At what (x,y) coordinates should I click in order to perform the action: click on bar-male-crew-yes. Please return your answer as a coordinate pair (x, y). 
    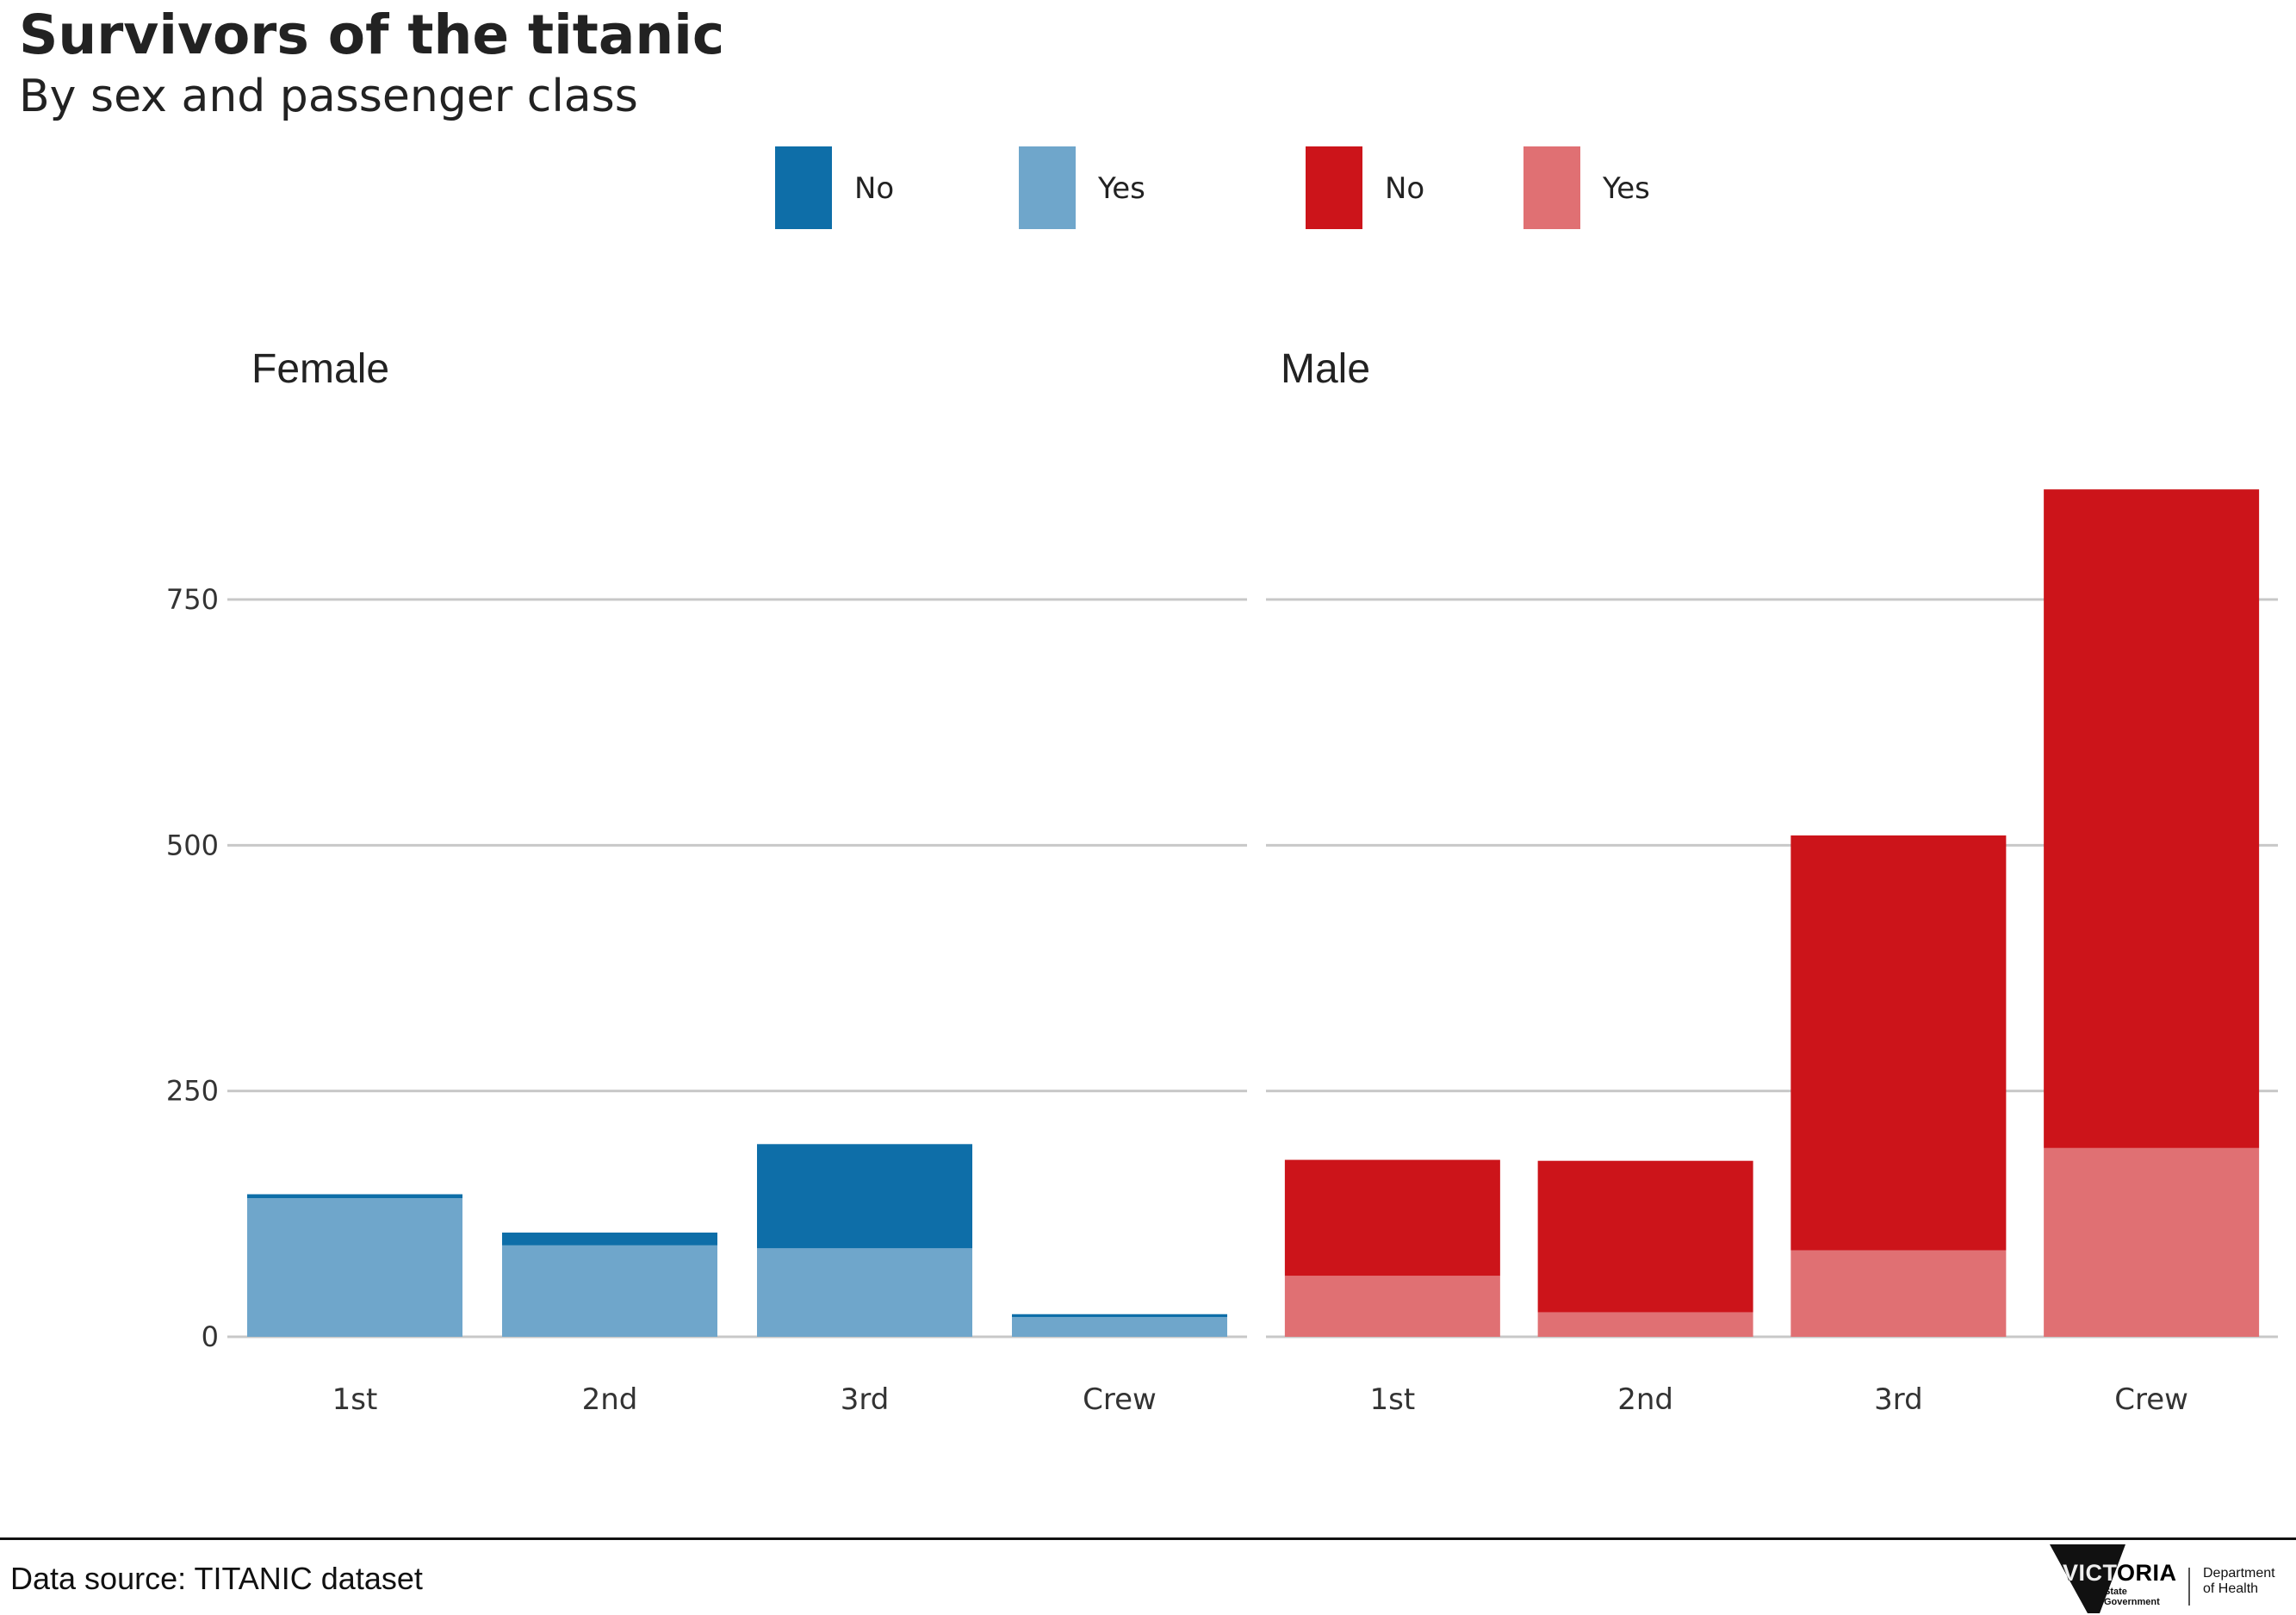
    Looking at the image, I should click on (2152, 1242).